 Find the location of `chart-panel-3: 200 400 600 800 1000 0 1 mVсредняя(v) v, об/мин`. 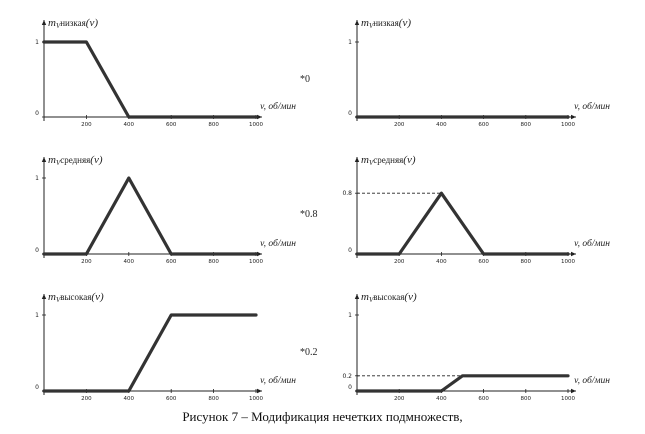

chart-panel-3: 200 400 600 800 1000 0 1 mVсредняя(v) v, об/мин is located at coordinates (165, 209).